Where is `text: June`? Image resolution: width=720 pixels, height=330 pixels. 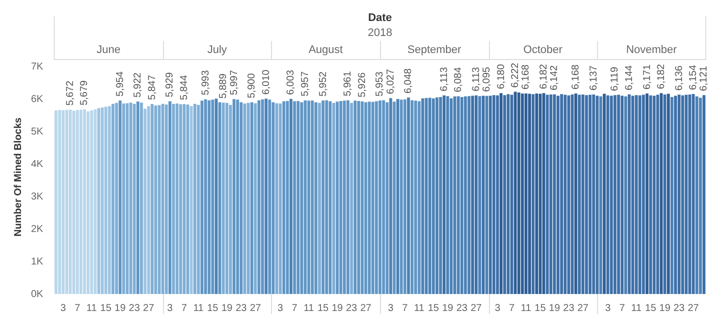
text: June is located at coordinates (108, 50).